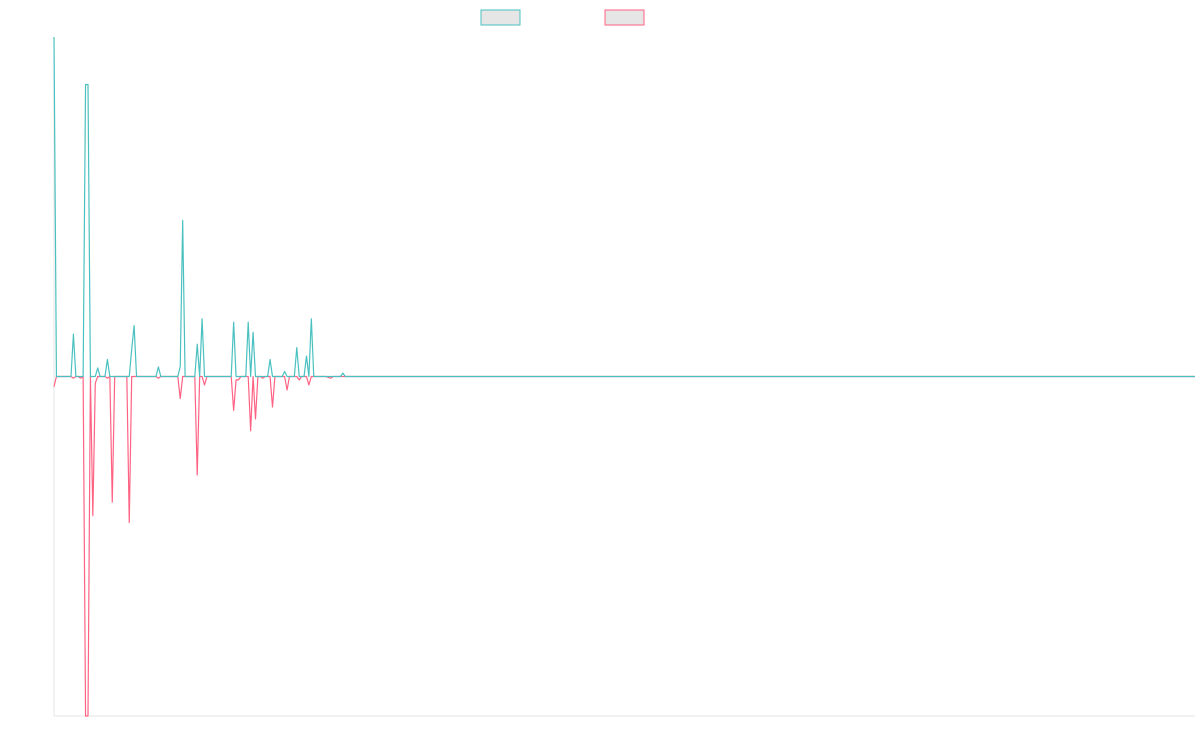  What do you see at coordinates (562, 17) in the screenshot?
I see `legend` at bounding box center [562, 17].